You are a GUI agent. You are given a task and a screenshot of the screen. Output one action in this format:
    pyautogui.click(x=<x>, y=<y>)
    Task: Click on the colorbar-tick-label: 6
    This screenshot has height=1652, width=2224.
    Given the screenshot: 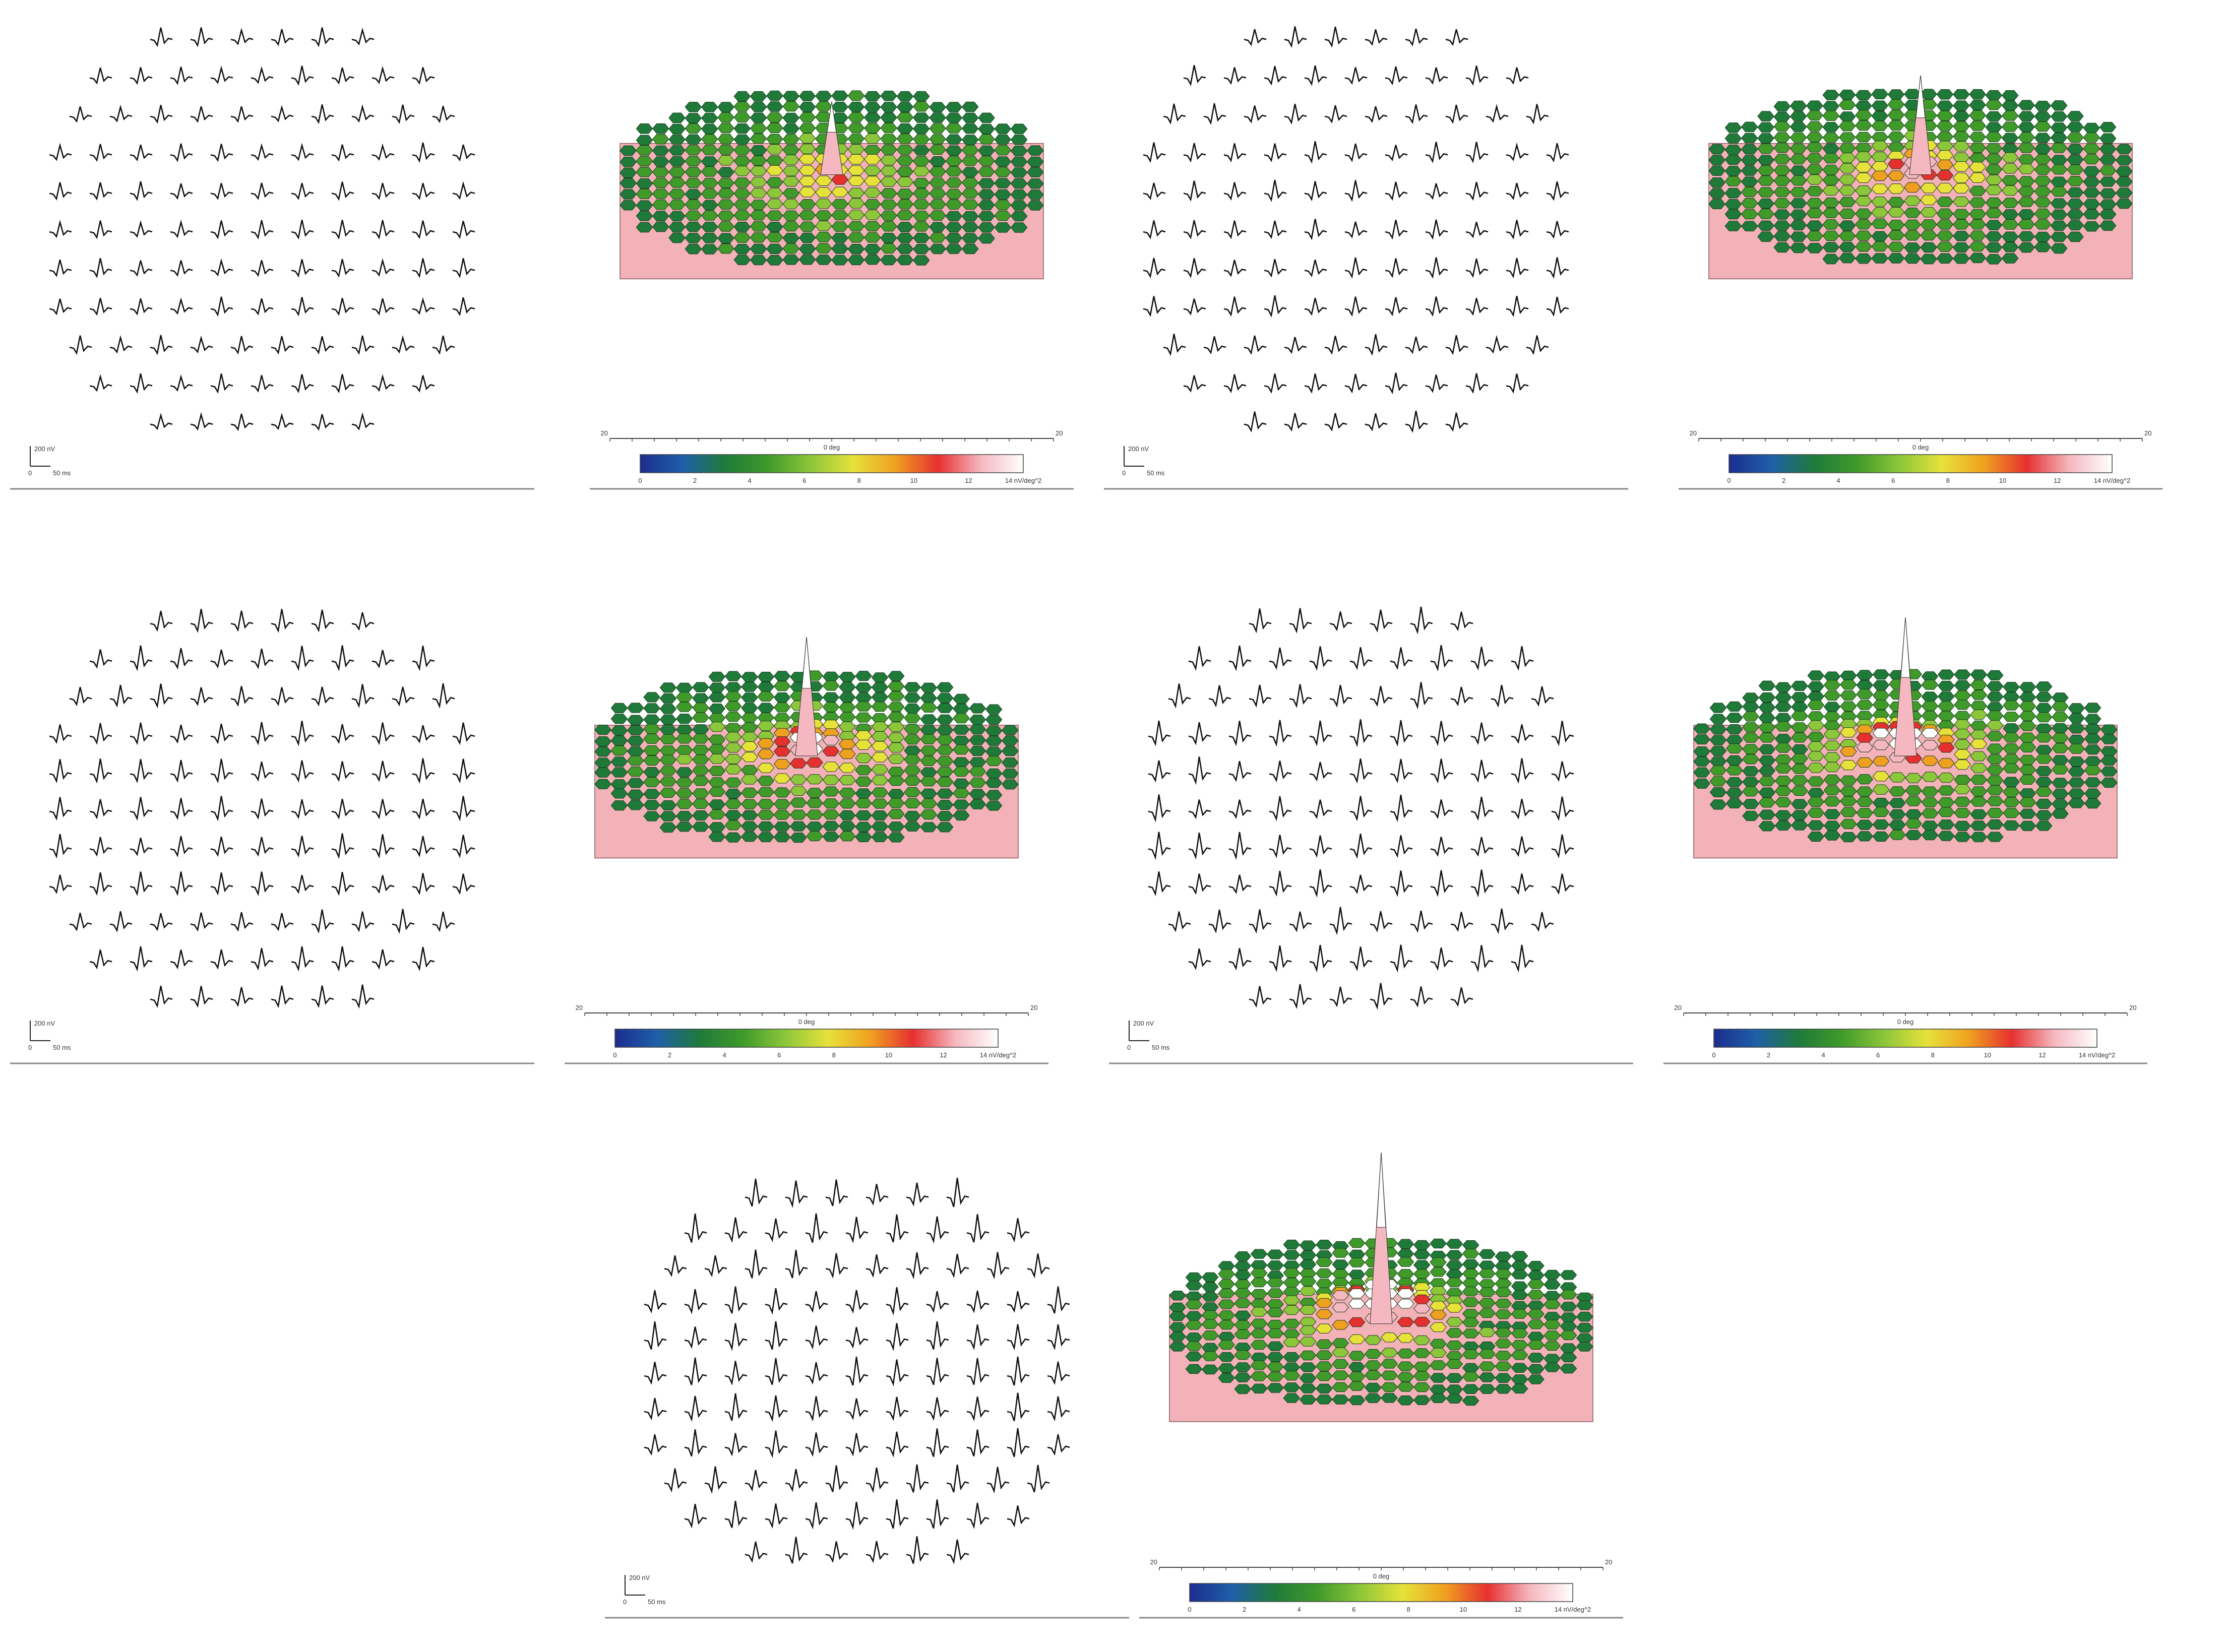 What is the action you would take?
    pyautogui.click(x=1878, y=1055)
    